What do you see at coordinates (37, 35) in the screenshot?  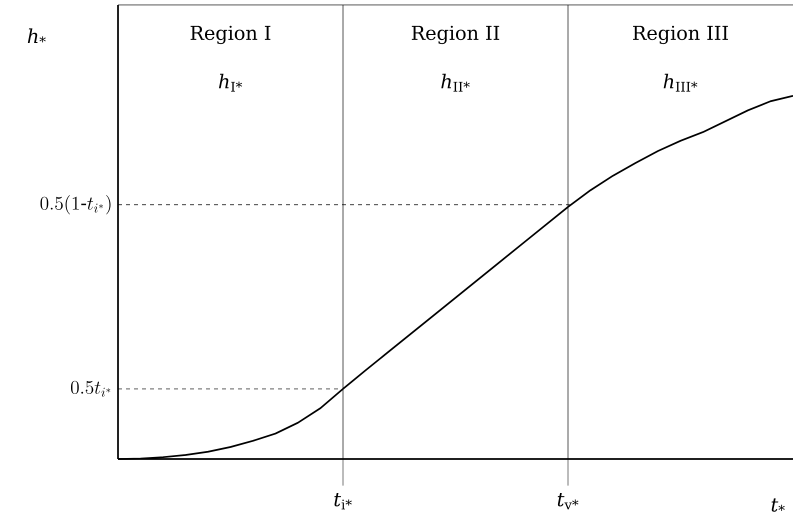 I see `y-axis-title: h$_{*}$` at bounding box center [37, 35].